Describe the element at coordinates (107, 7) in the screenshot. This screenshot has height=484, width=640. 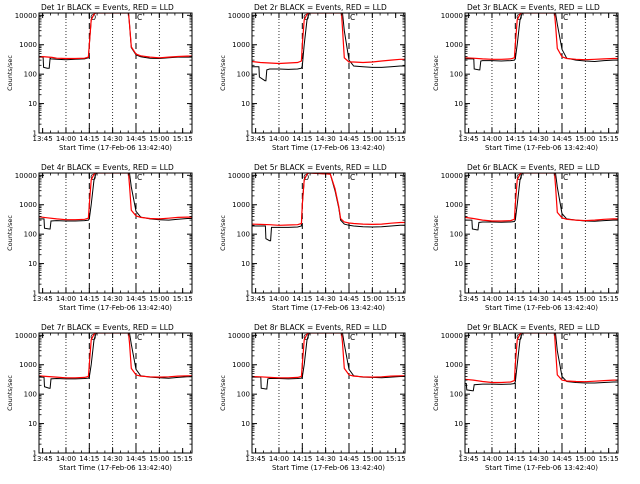
I see `panel-title: Det 1r BLACK = Events, RED = LLD` at that location.